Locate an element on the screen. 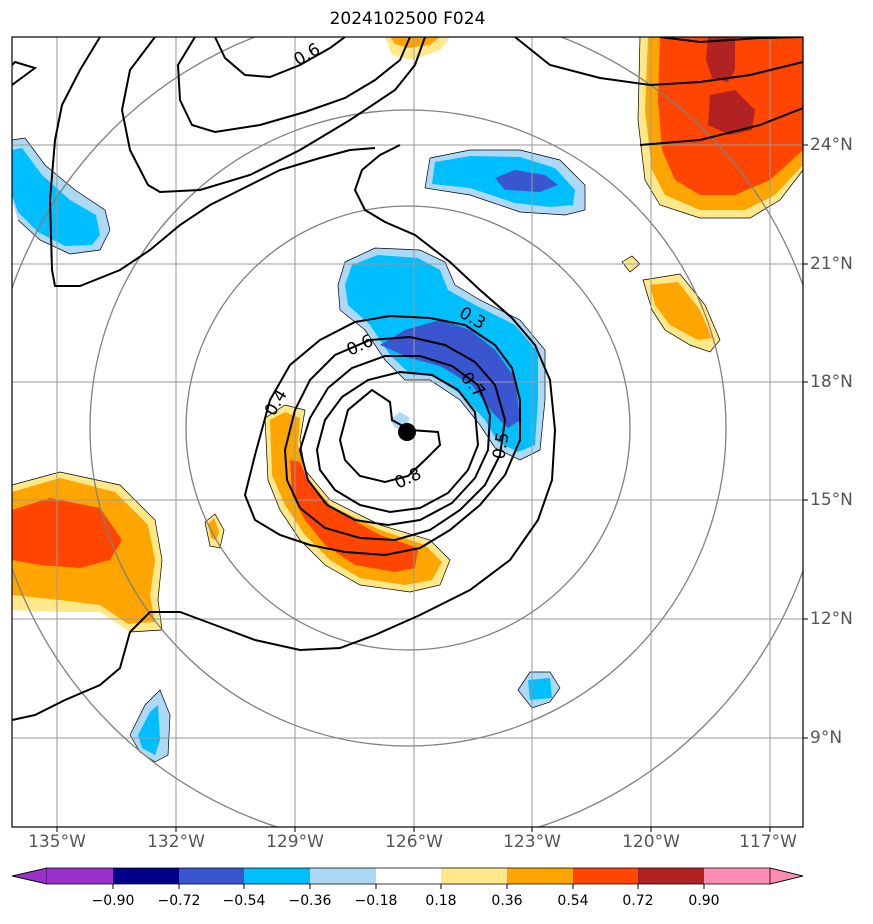 Image resolution: width=873 pixels, height=924 pixels. lon-tick-label: 120°W is located at coordinates (651, 842).